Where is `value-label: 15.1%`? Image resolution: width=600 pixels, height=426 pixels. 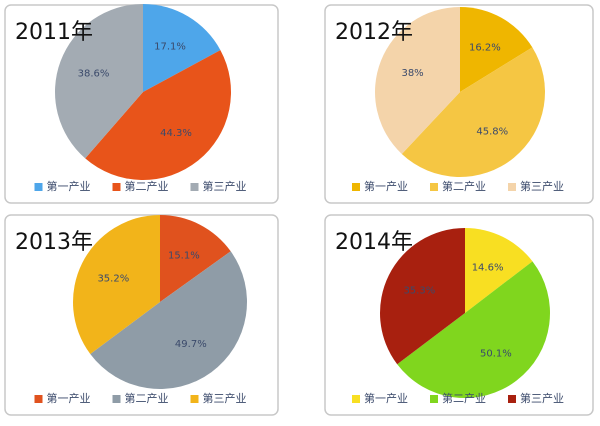 value-label: 15.1% is located at coordinates (184, 256).